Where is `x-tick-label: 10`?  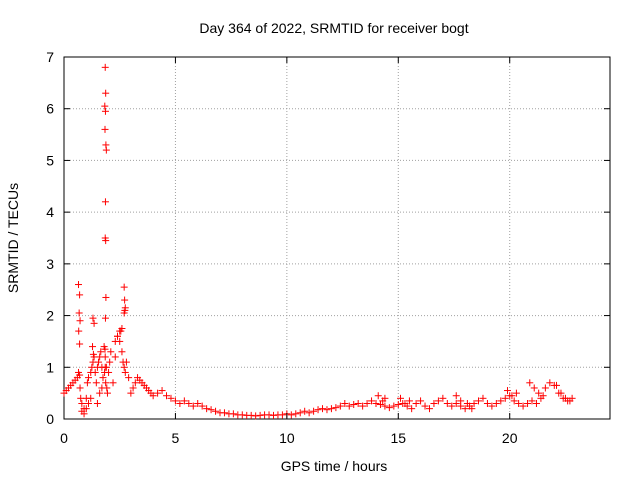 x-tick-label: 10 is located at coordinates (287, 438).